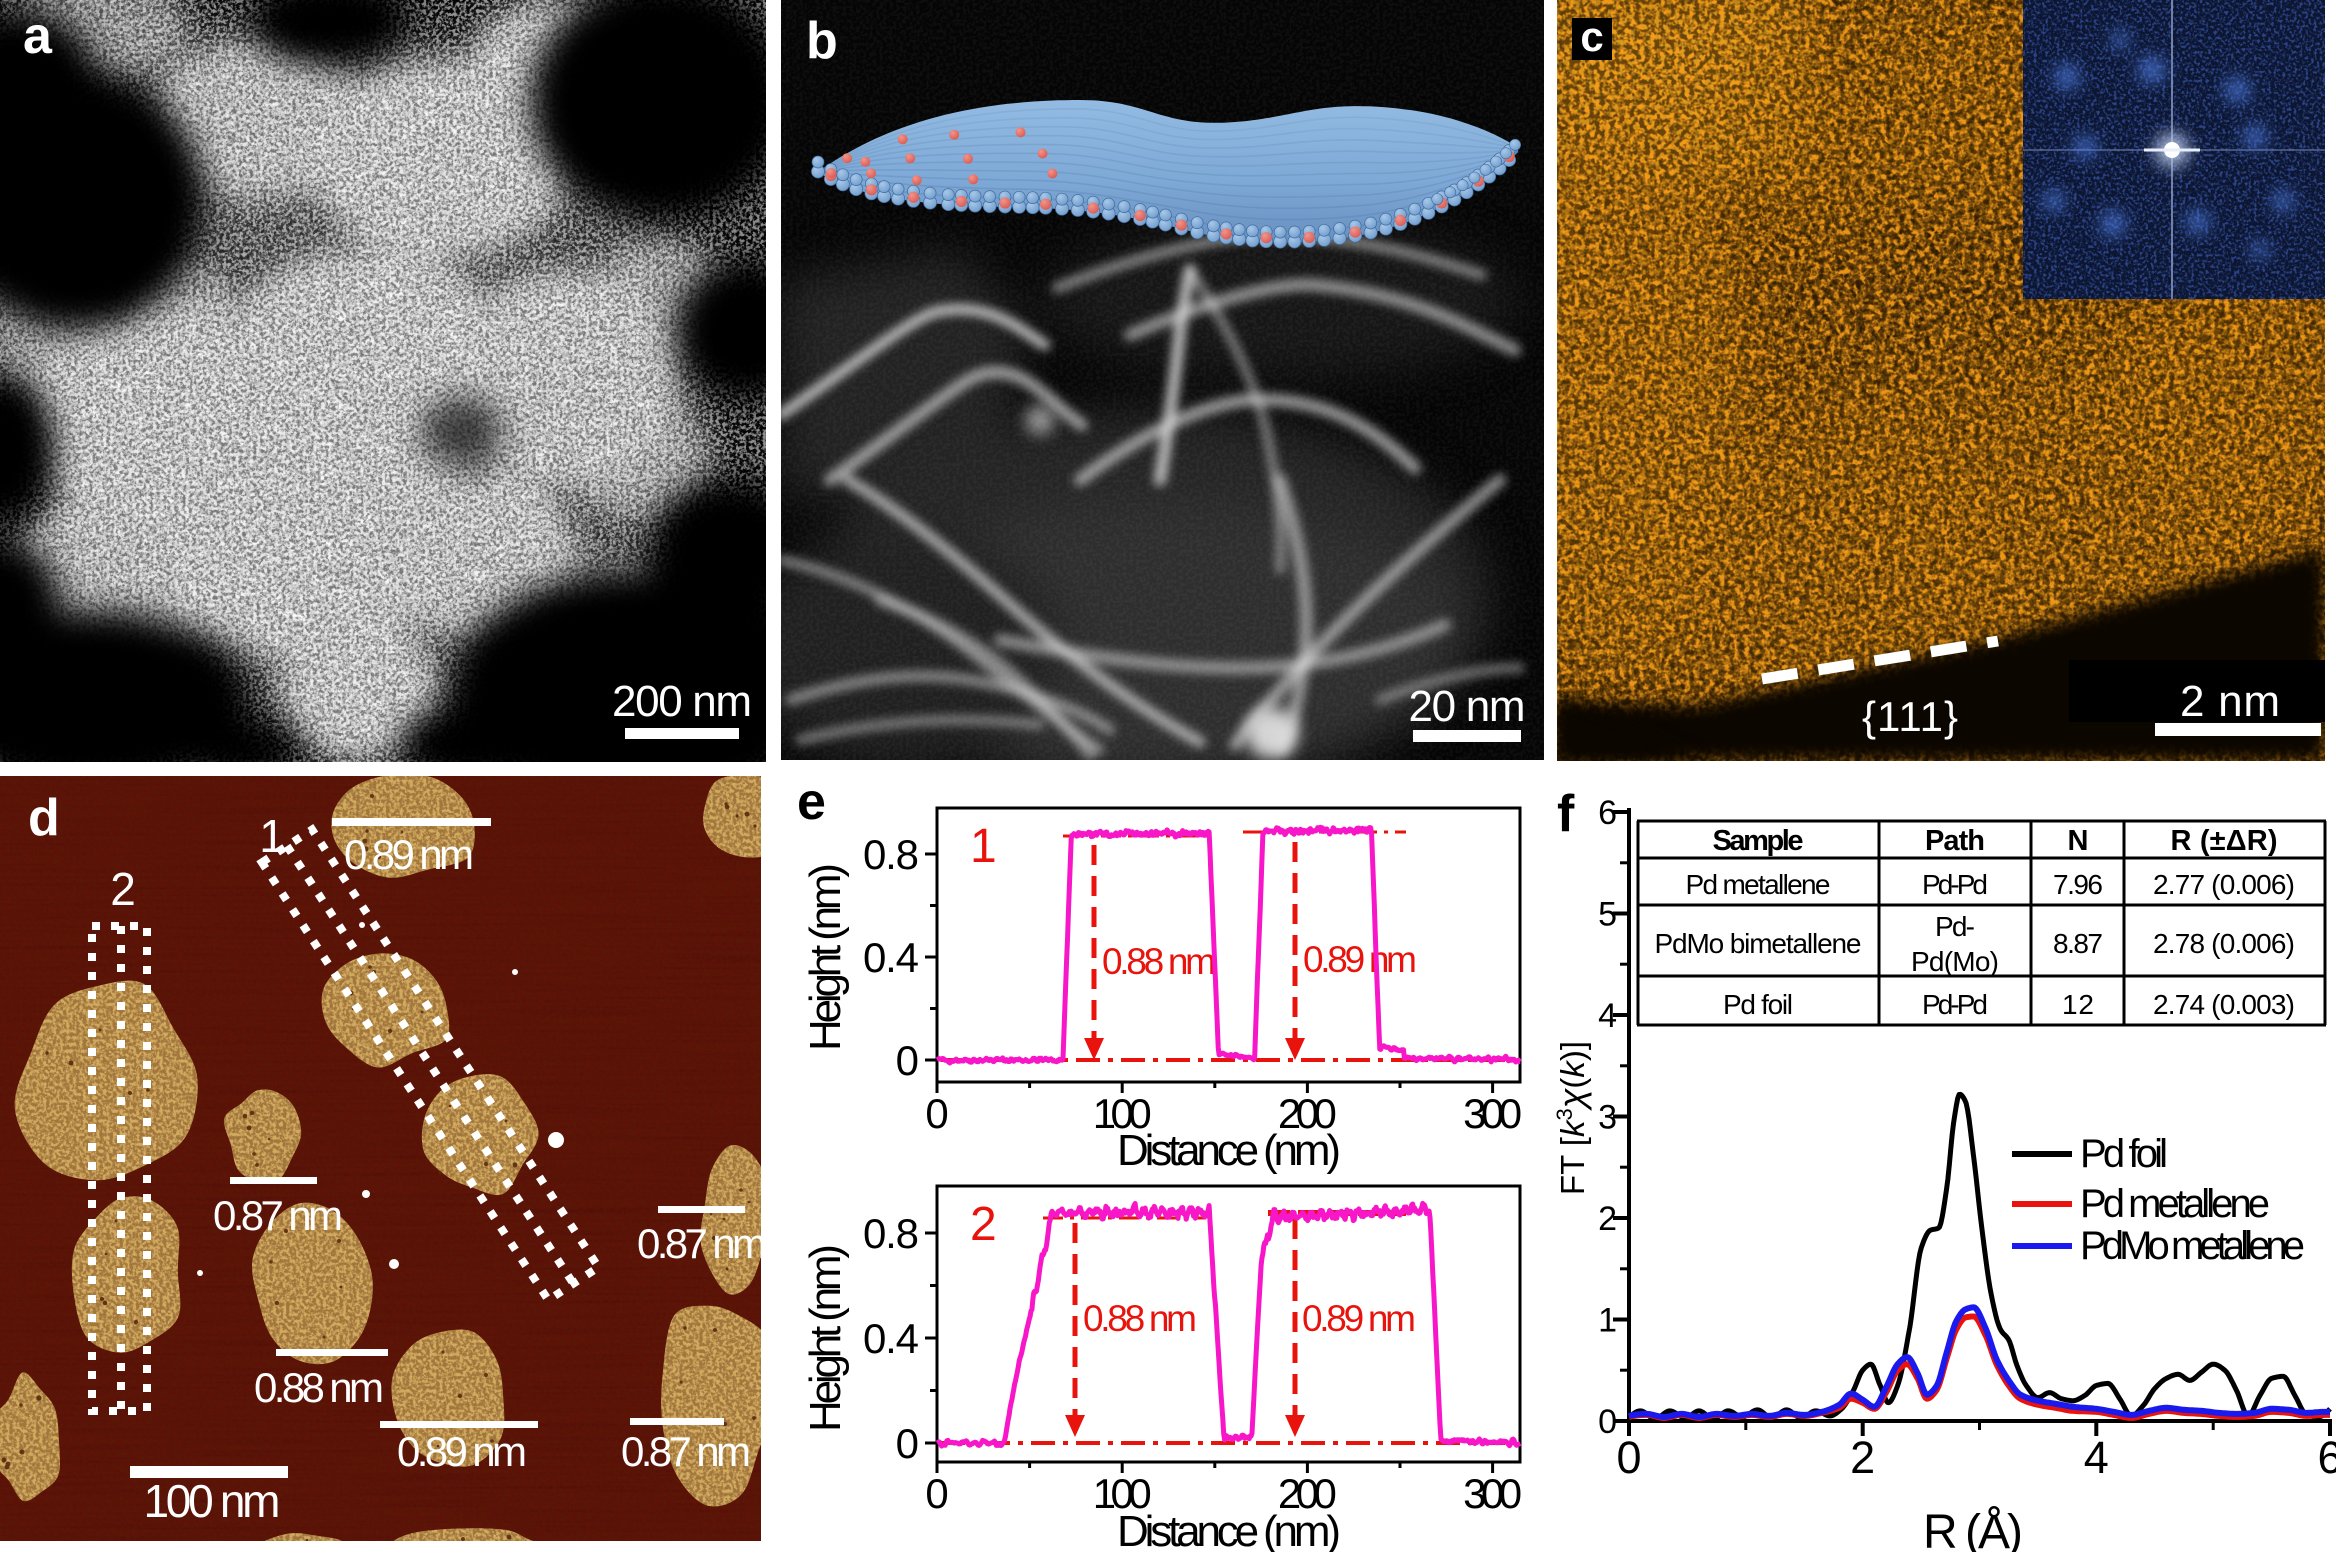  Describe the element at coordinates (1955, 841) in the screenshot. I see `svg-text: Path` at that location.